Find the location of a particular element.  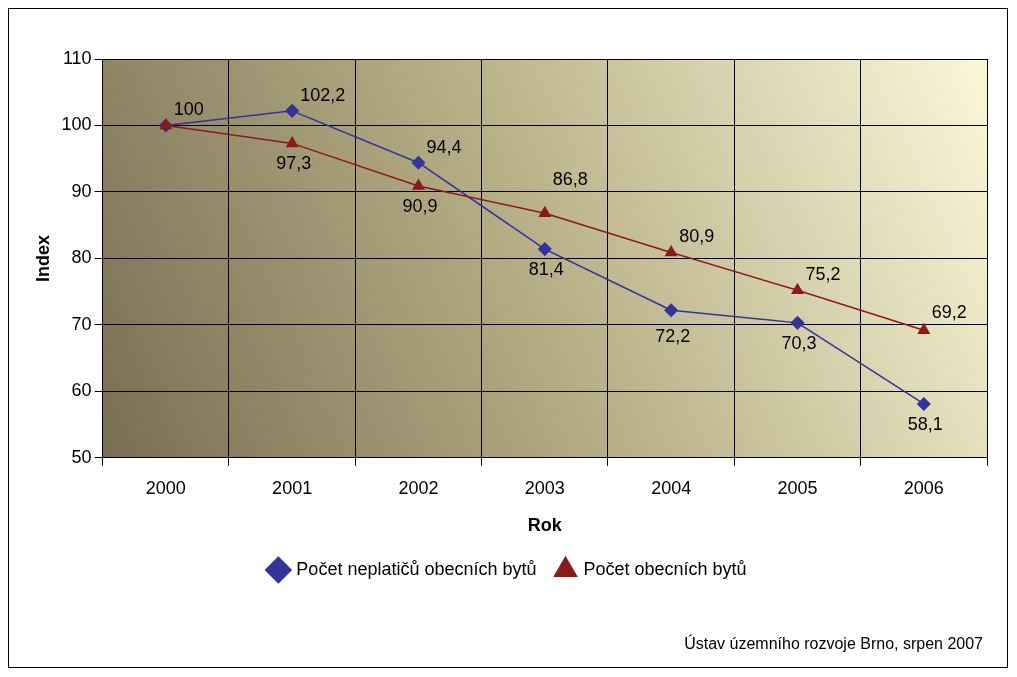

data-label: 100 is located at coordinates (188, 109).